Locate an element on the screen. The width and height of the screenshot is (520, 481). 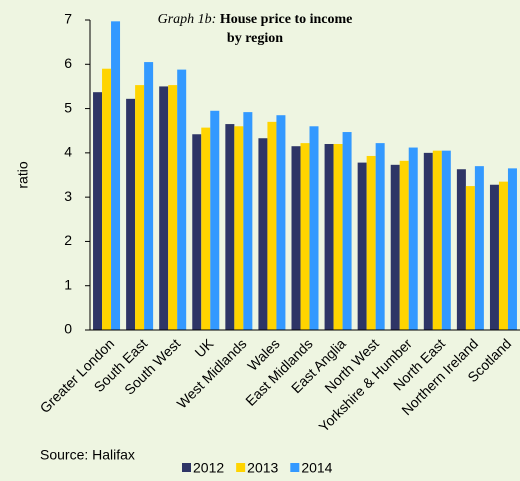
y-tick-label: 3 is located at coordinates (68, 196).